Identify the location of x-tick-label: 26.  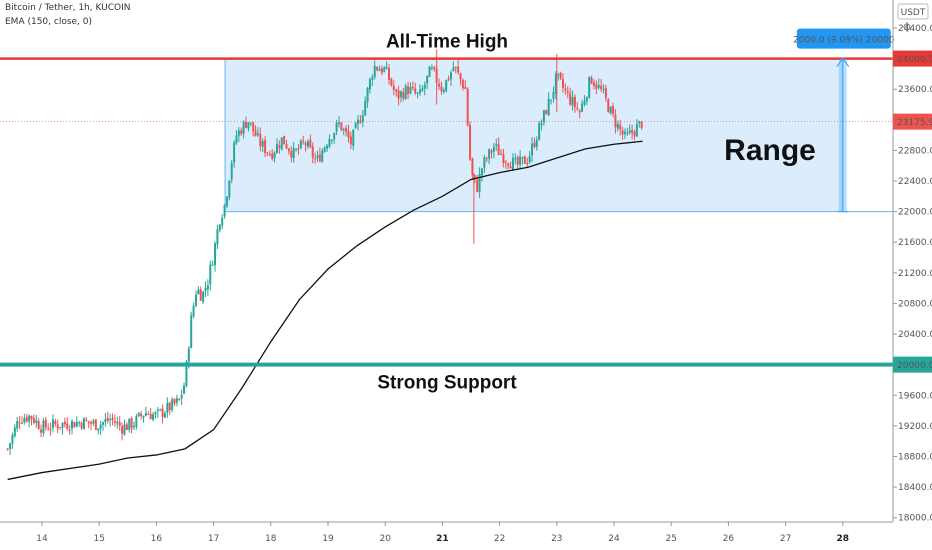
(729, 539).